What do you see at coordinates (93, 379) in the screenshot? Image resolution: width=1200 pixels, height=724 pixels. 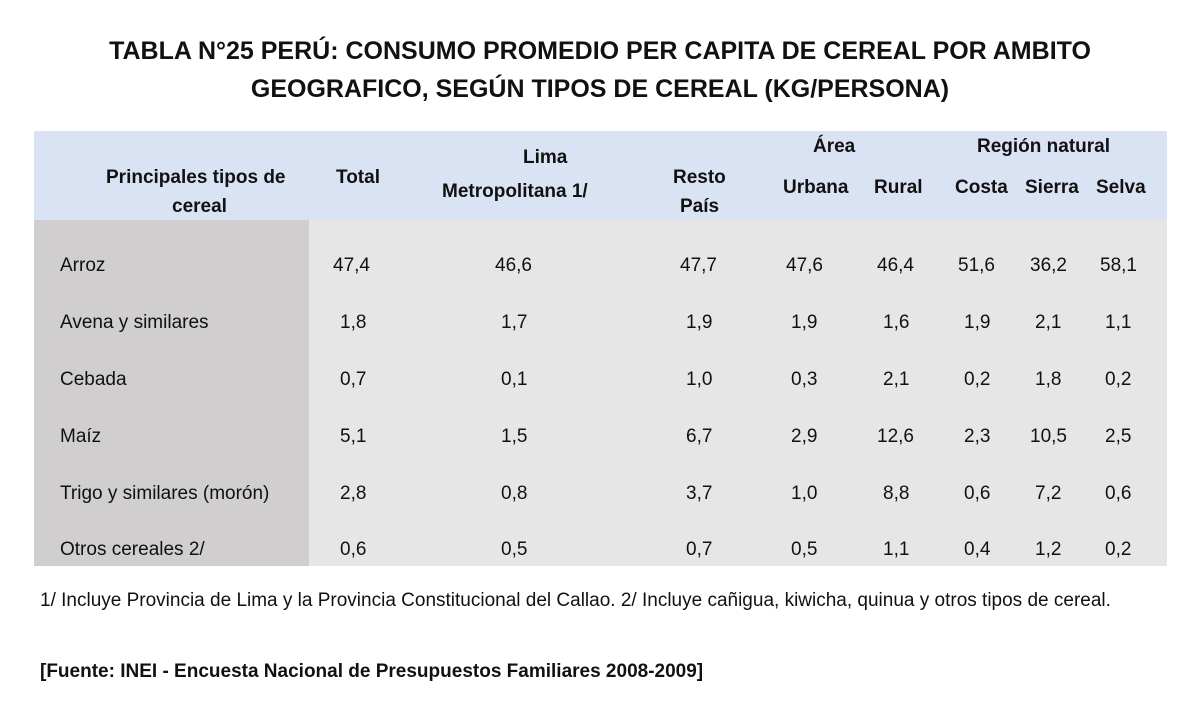 I see `row-label-cebada: Cebada` at bounding box center [93, 379].